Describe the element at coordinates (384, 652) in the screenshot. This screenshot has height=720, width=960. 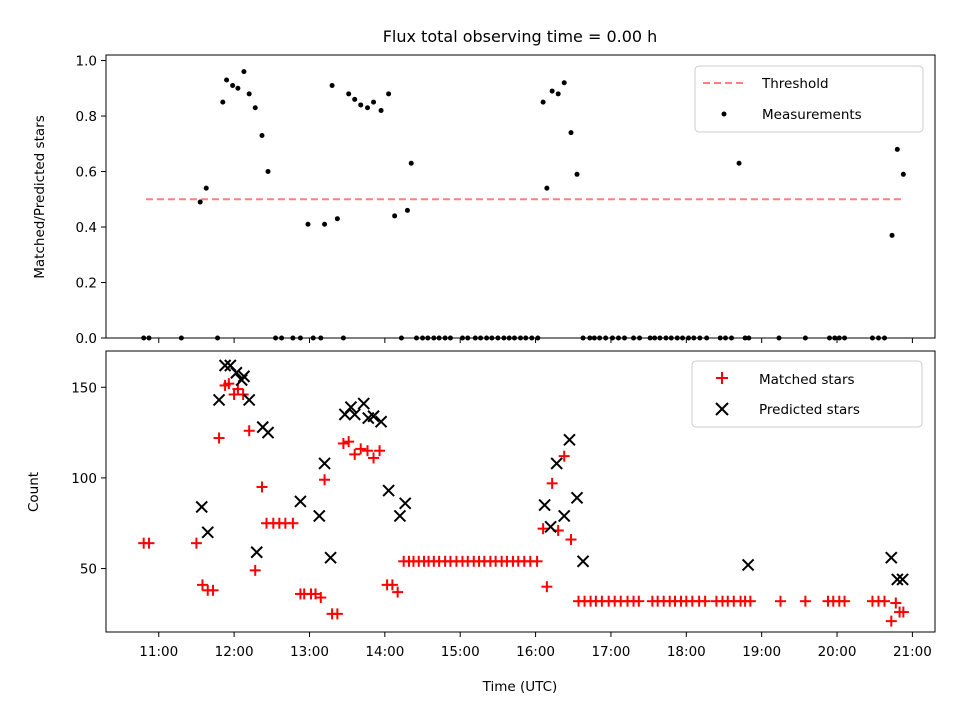
I see `x-tick-label: 14:00` at that location.